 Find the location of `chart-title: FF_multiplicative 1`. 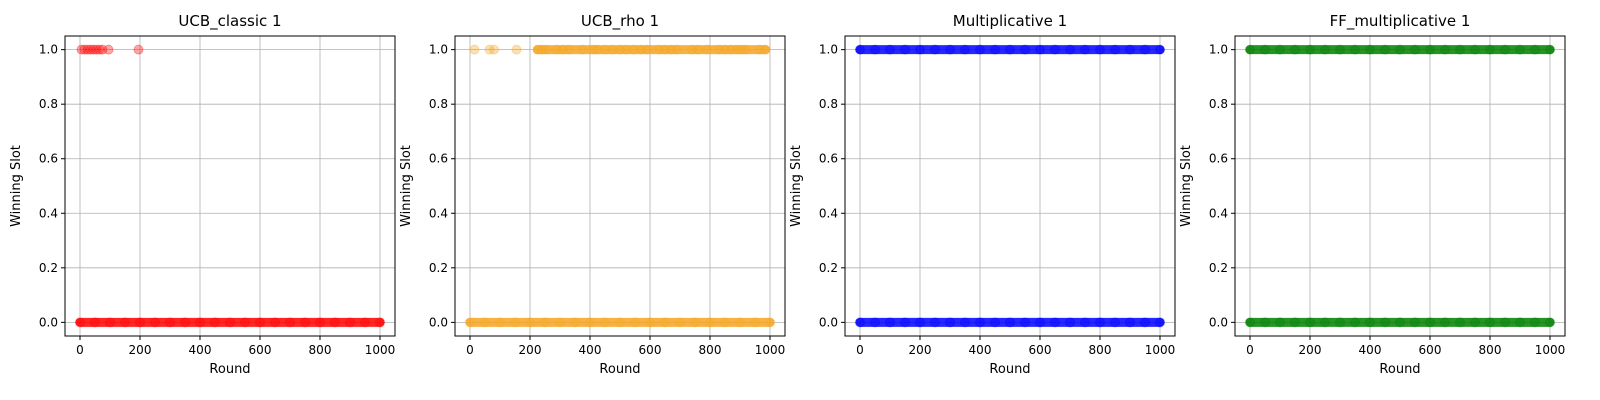

chart-title: FF_multiplicative 1 is located at coordinates (1400, 21).